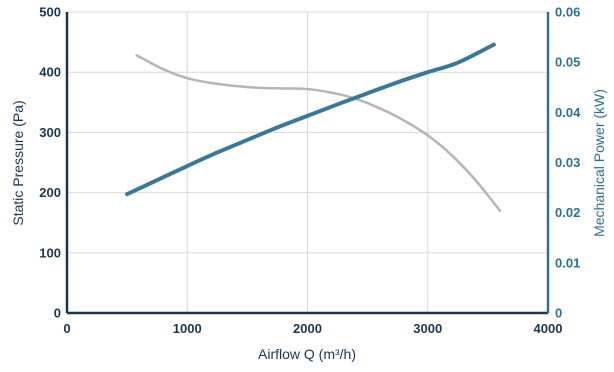 The width and height of the screenshot is (614, 372). Describe the element at coordinates (66, 328) in the screenshot. I see `x-tick-label: 0` at that location.